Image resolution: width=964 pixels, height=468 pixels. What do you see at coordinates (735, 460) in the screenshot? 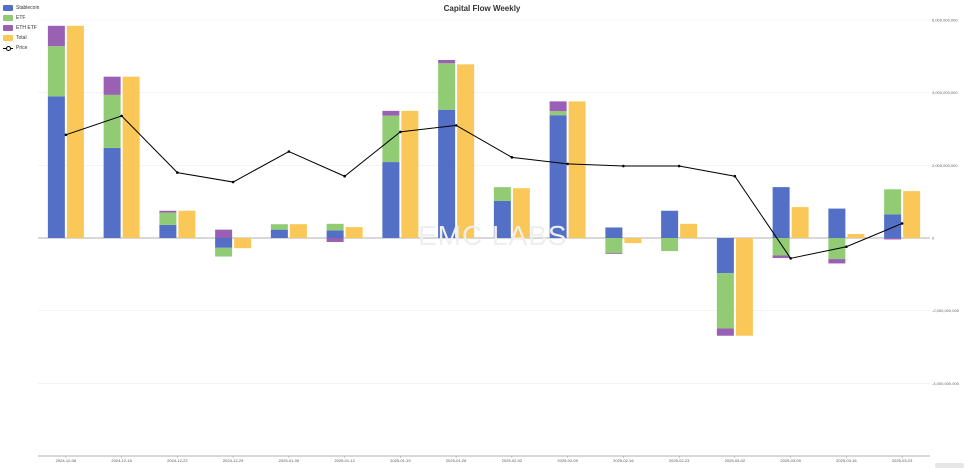
I see `x-tick-label: 2025-03-02` at bounding box center [735, 460].